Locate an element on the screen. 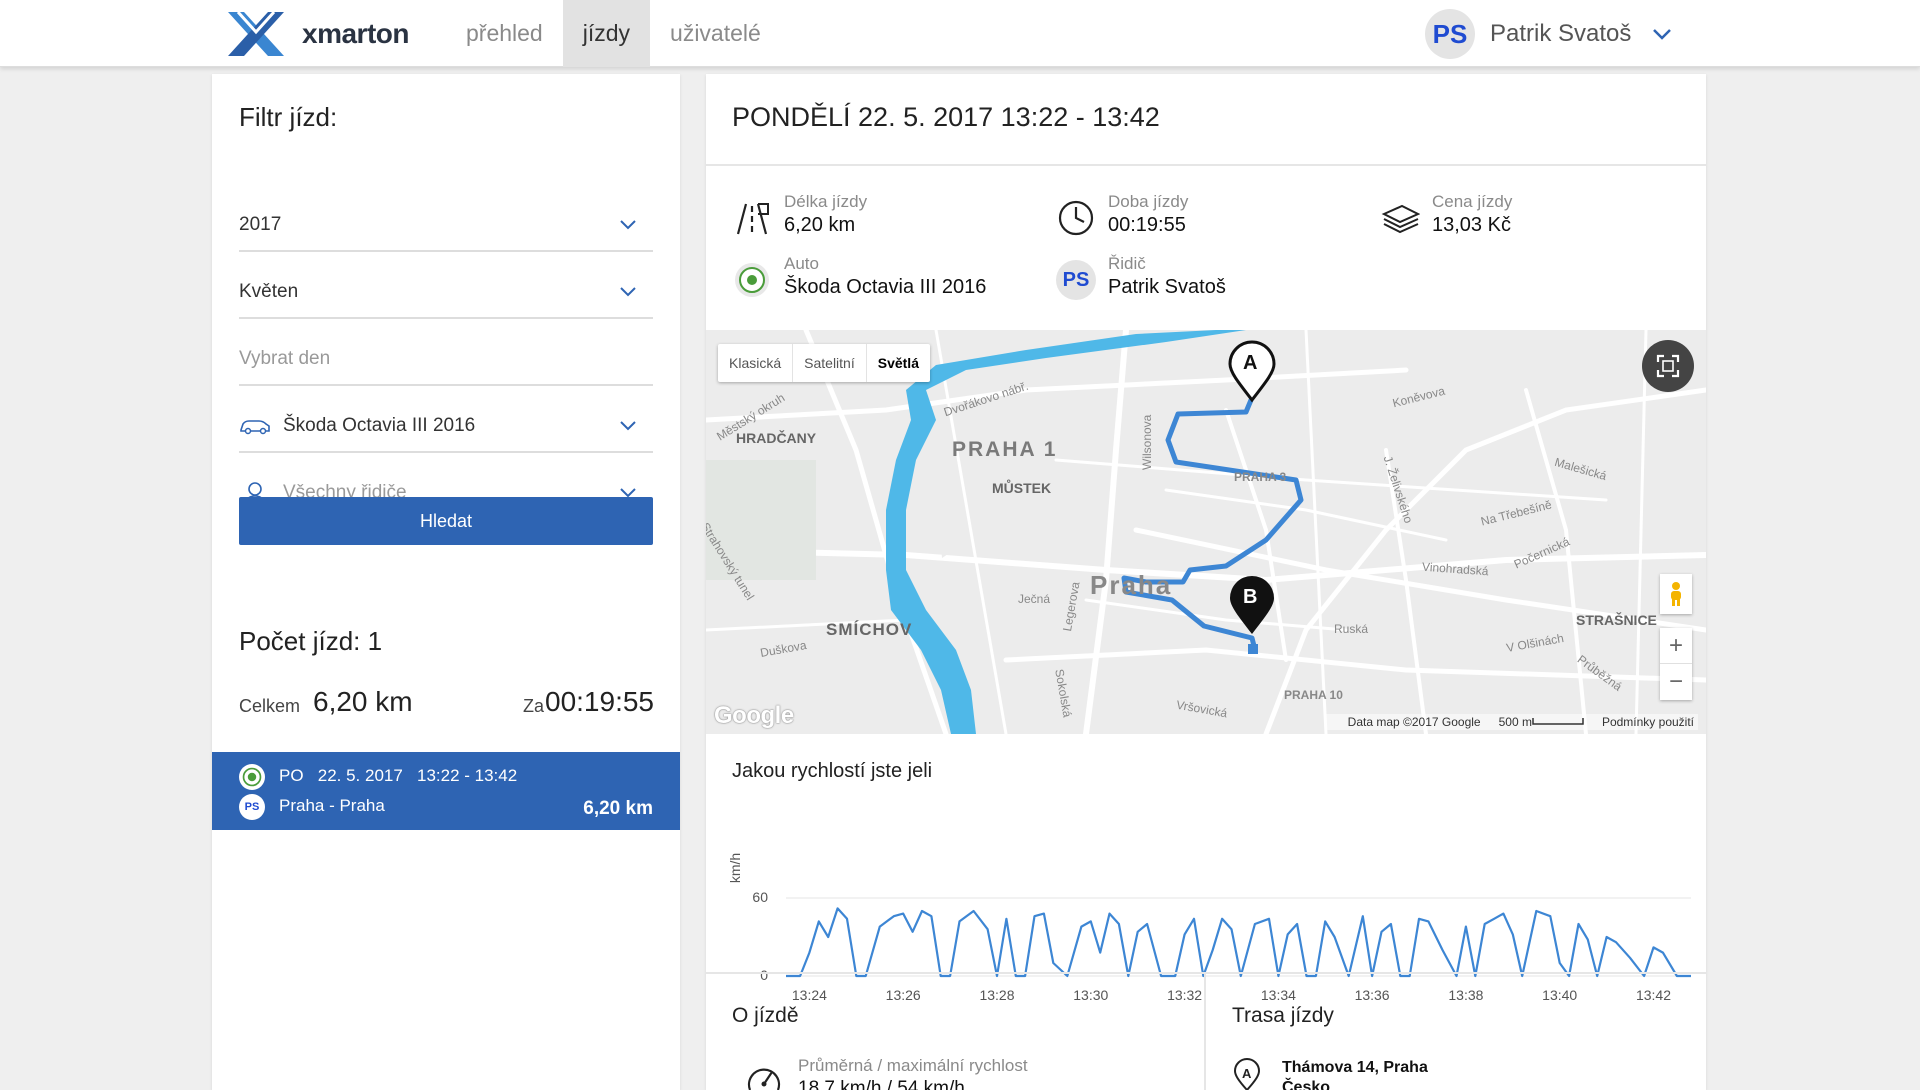  trip-distance: 6,20 km is located at coordinates (618, 808).